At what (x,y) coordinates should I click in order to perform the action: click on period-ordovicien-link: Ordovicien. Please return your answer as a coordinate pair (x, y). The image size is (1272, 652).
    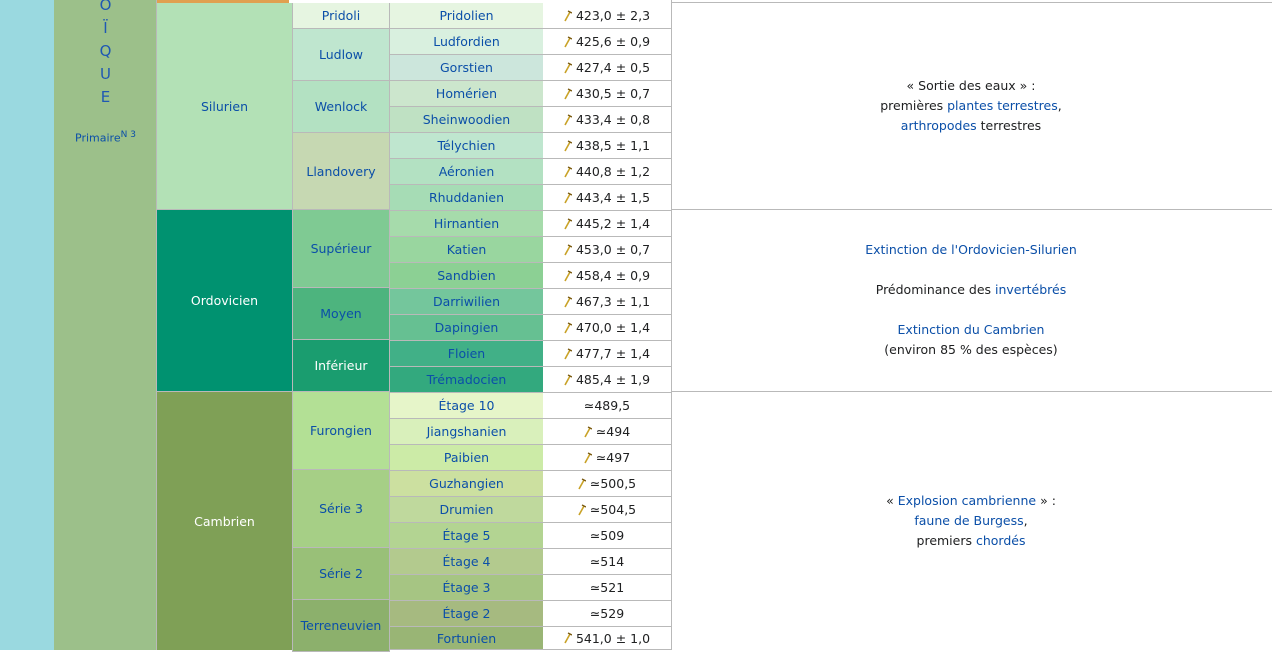
    Looking at the image, I should click on (224, 300).